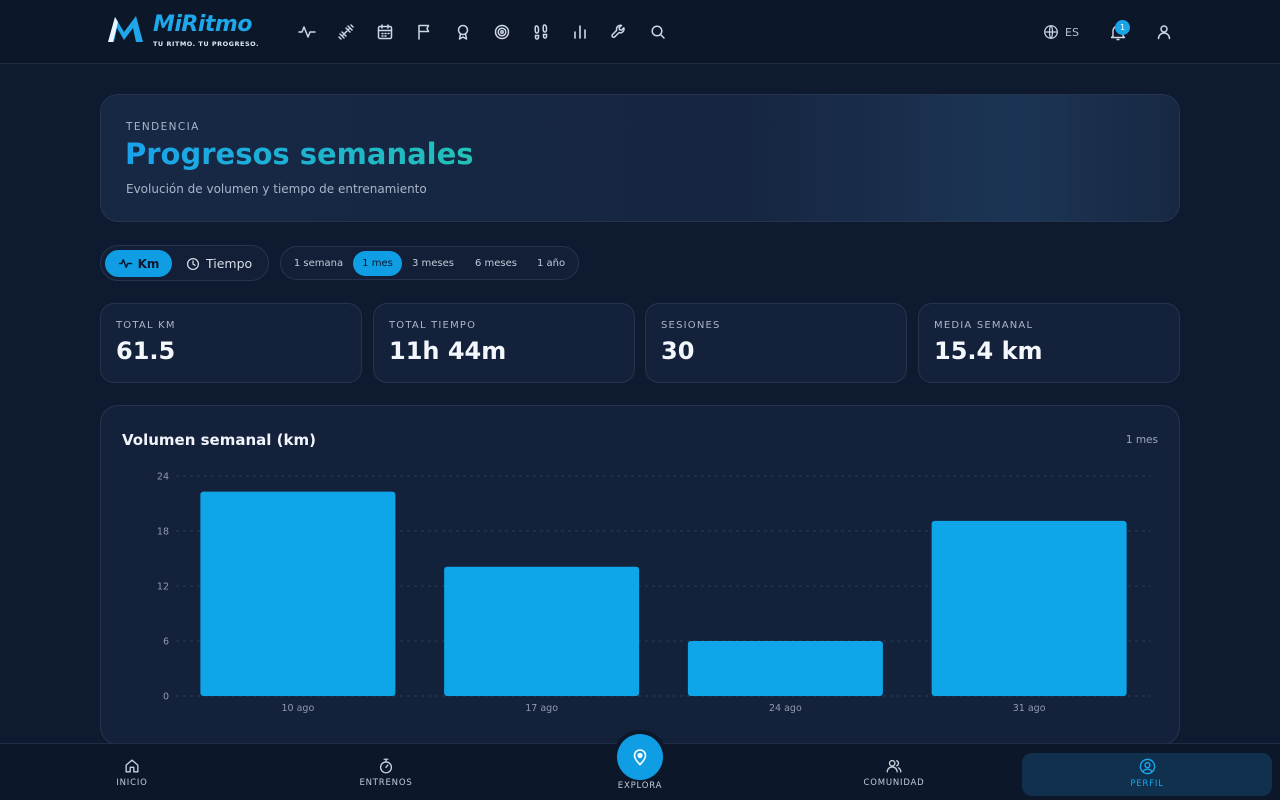 This screenshot has height=800, width=1280. What do you see at coordinates (386, 766) in the screenshot?
I see `stopwatch-icon` at bounding box center [386, 766].